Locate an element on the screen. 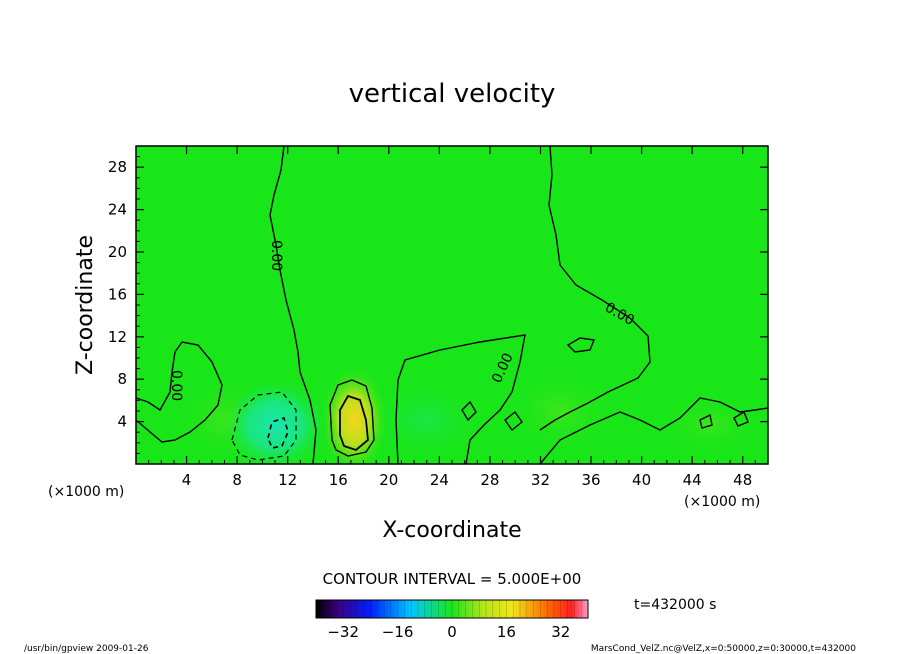 This screenshot has height=654, width=904. colorbar-bins is located at coordinates (452, 609).